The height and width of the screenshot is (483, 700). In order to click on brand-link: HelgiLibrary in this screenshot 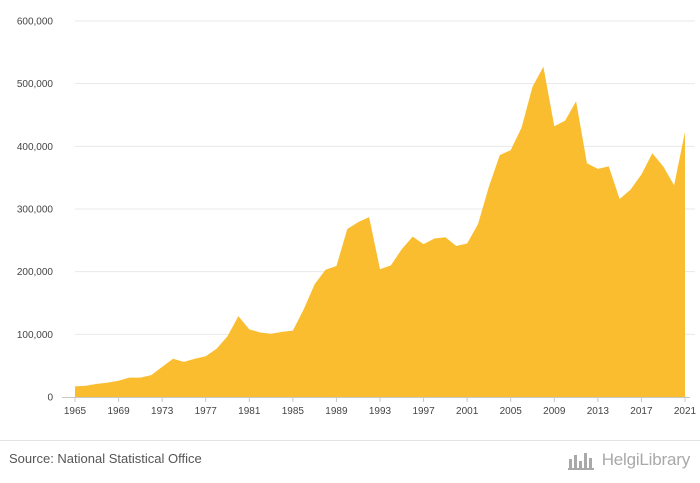, I will do `click(629, 460)`.